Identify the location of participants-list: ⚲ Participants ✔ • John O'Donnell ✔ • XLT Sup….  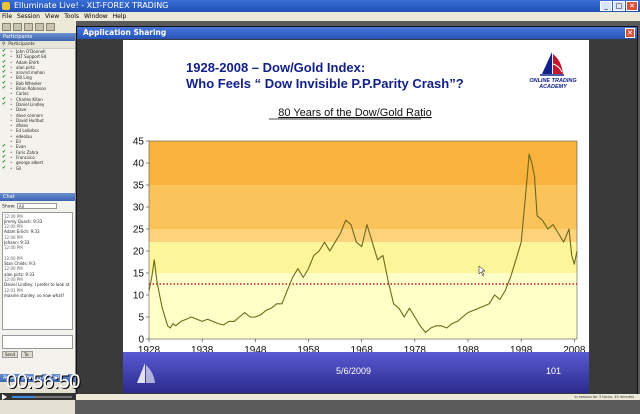
(37, 116).